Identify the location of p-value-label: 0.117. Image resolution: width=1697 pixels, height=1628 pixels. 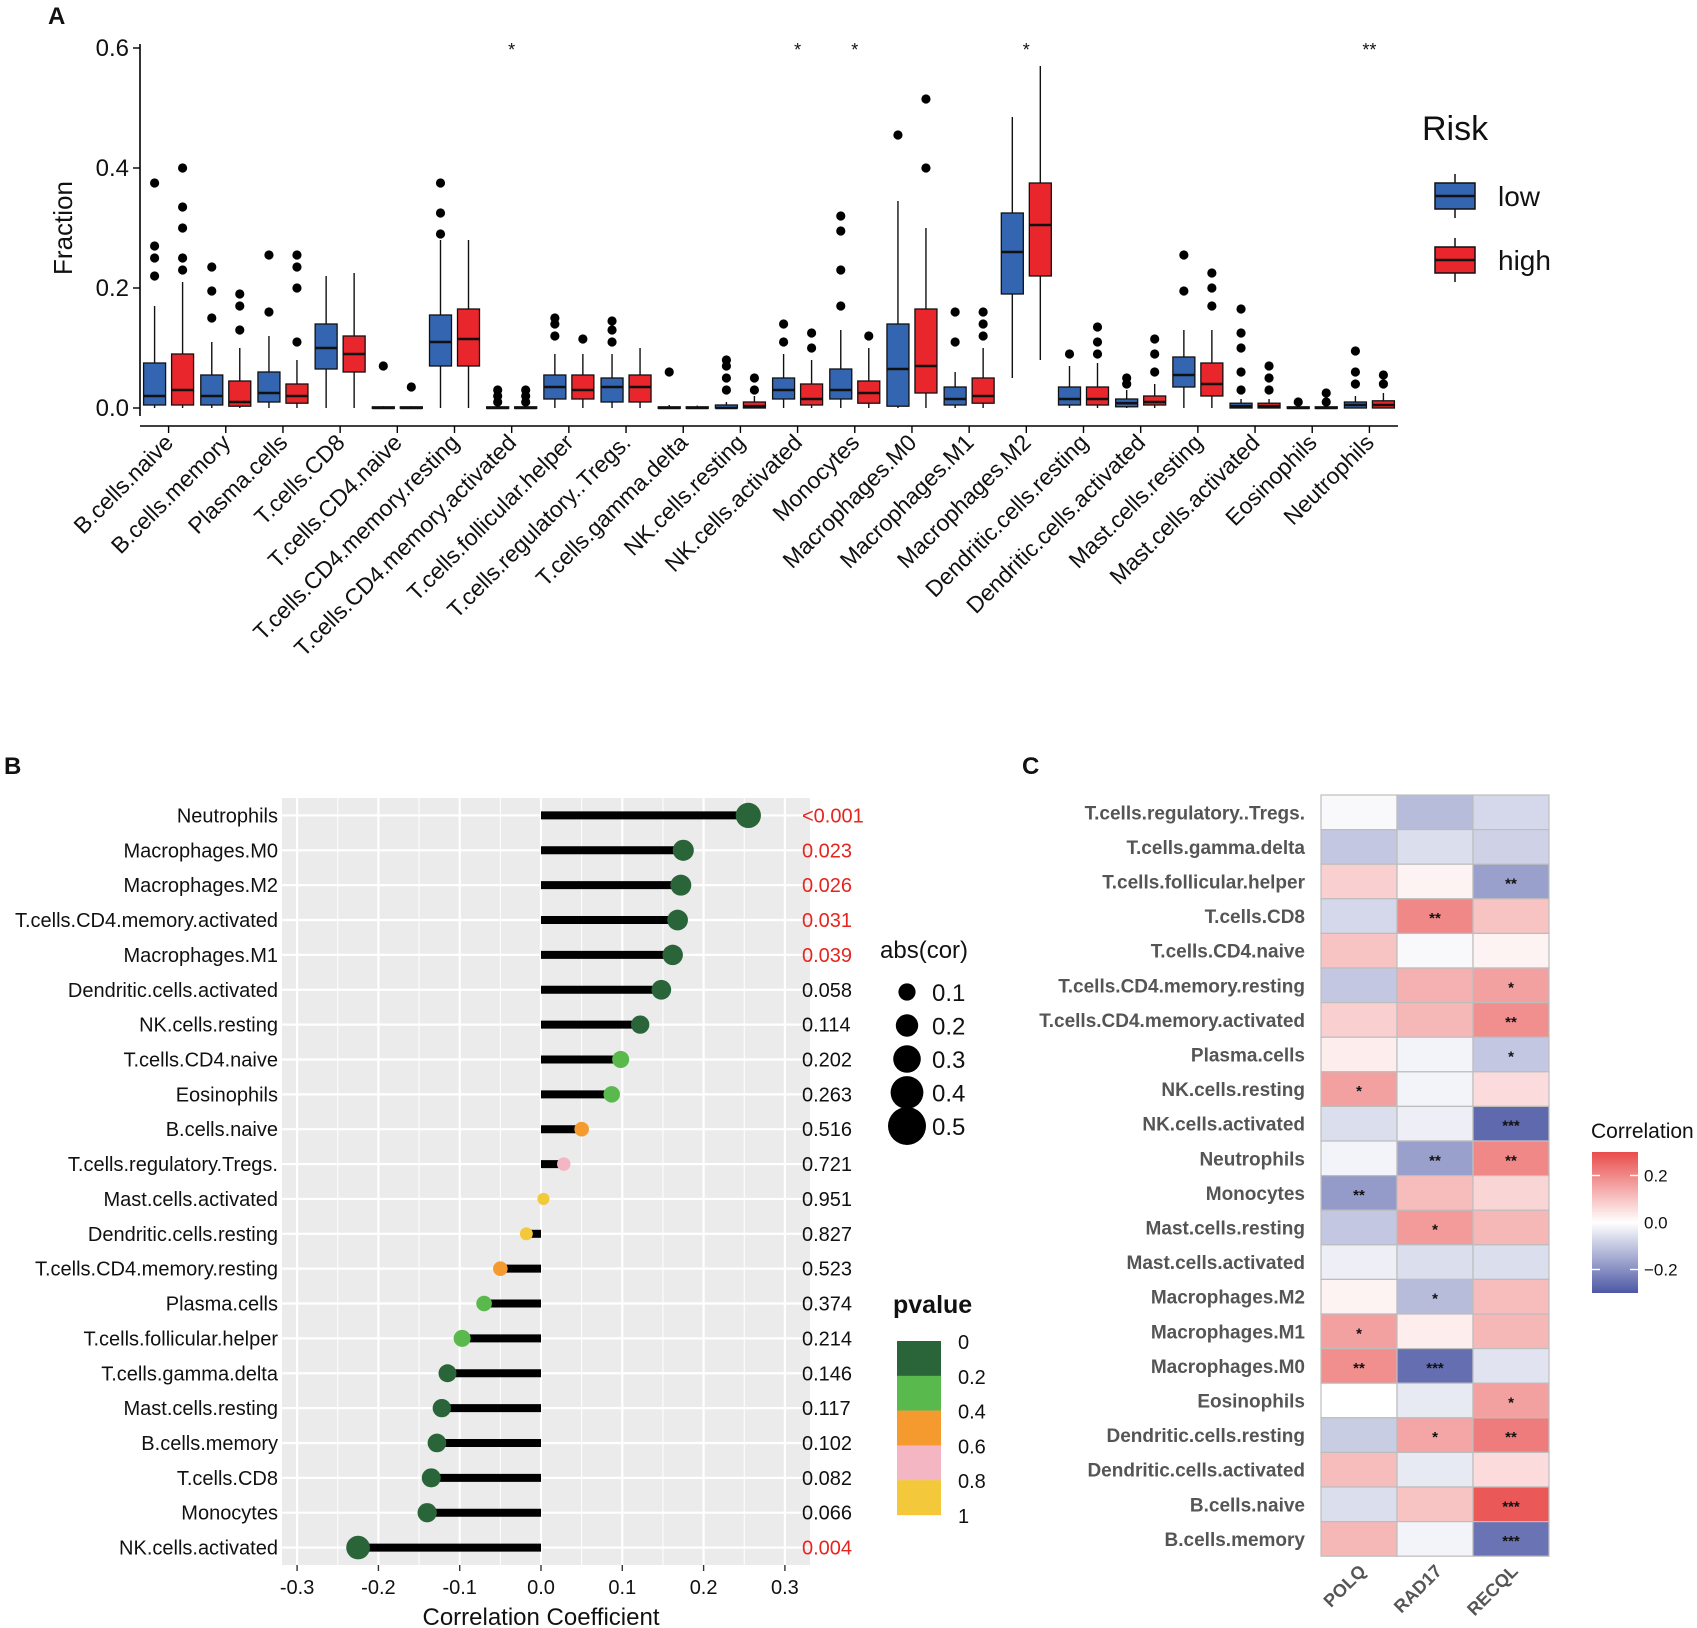
(826, 1409).